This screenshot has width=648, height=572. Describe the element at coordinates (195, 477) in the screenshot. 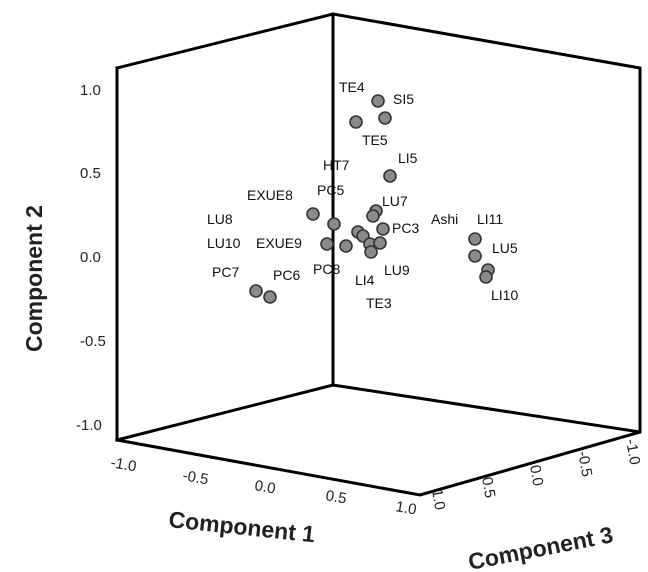

I see `x-tick-label: -0.5` at that location.